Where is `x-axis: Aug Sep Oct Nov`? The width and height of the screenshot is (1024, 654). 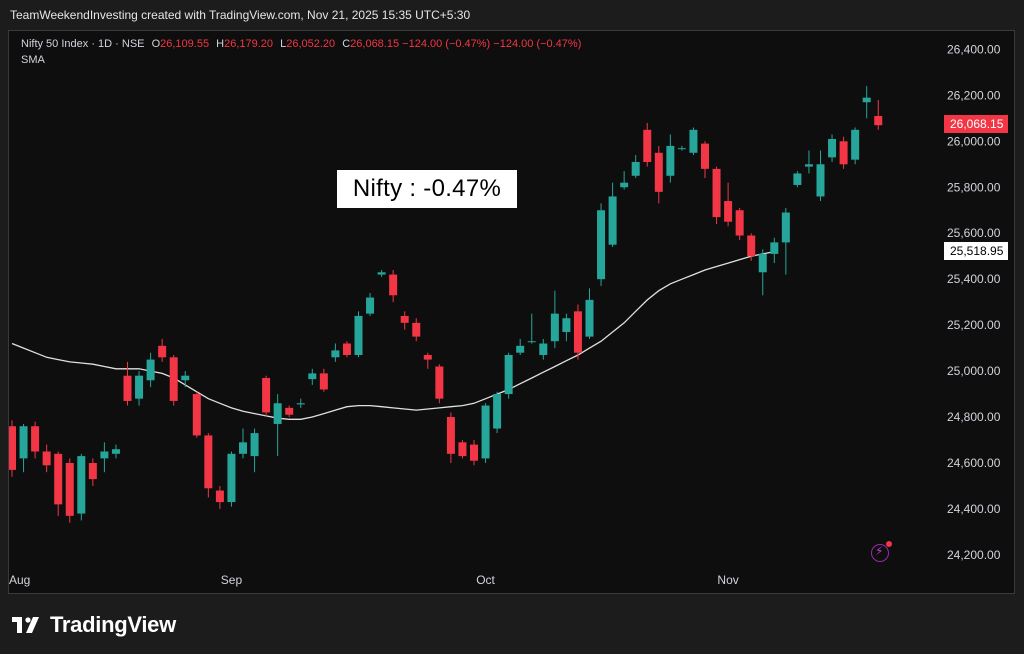
x-axis: Aug Sep Oct Nov is located at coordinates (374, 580).